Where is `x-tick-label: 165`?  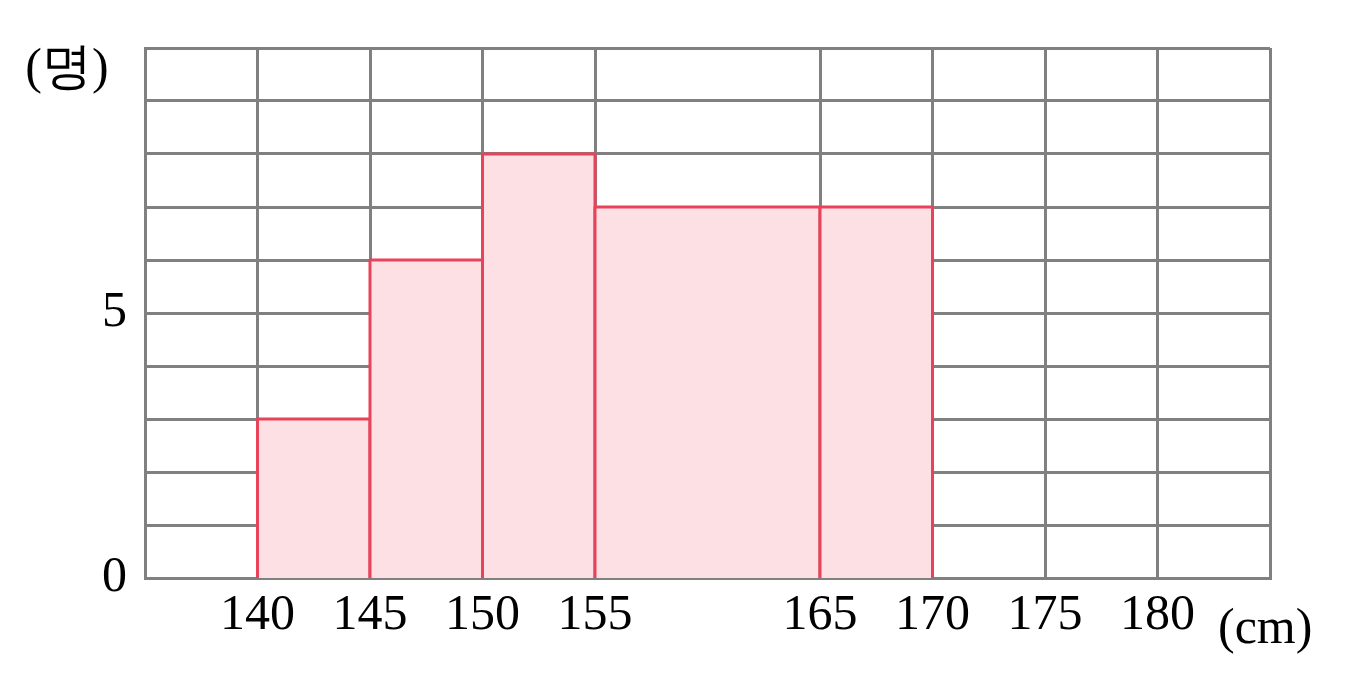
x-tick-label: 165 is located at coordinates (820, 612).